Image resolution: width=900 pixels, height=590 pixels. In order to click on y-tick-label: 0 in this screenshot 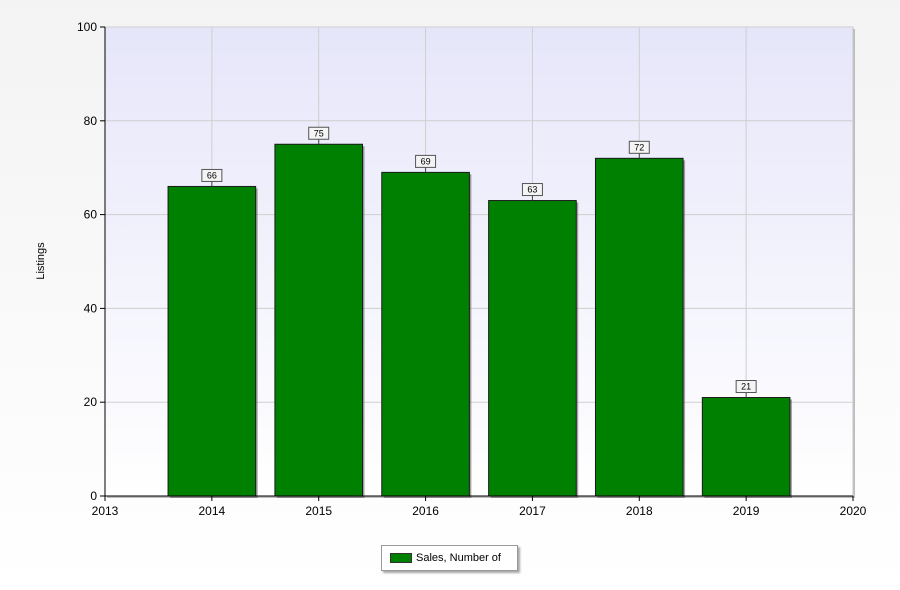, I will do `click(93, 496)`.